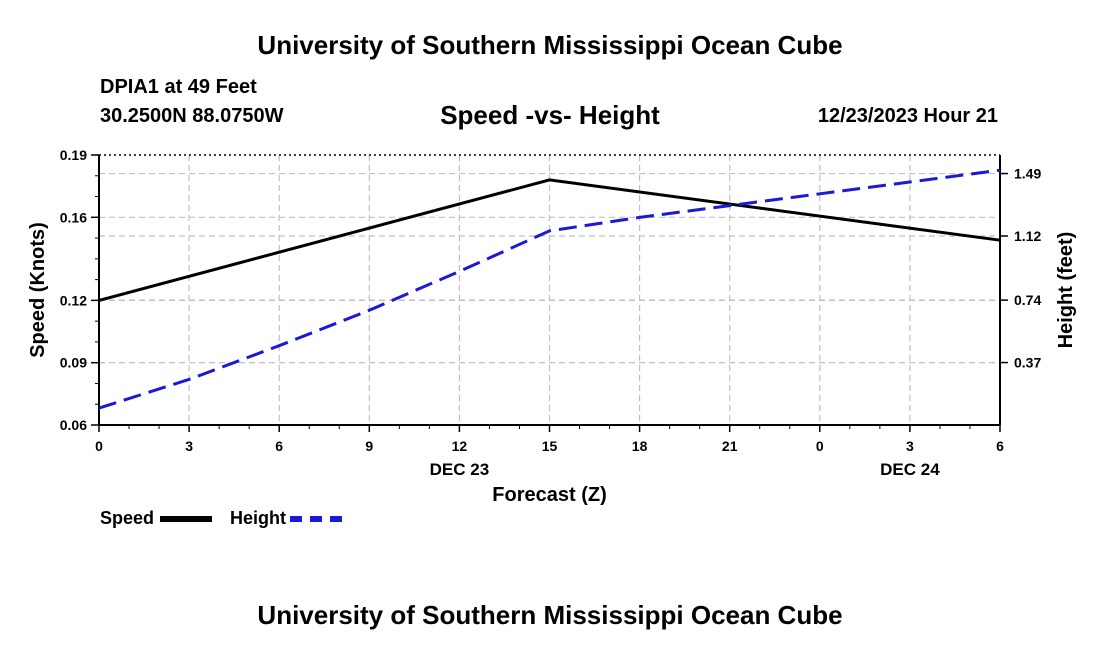  Describe the element at coordinates (38, 290) in the screenshot. I see `y-axis-title: Speed (Knots)` at that location.